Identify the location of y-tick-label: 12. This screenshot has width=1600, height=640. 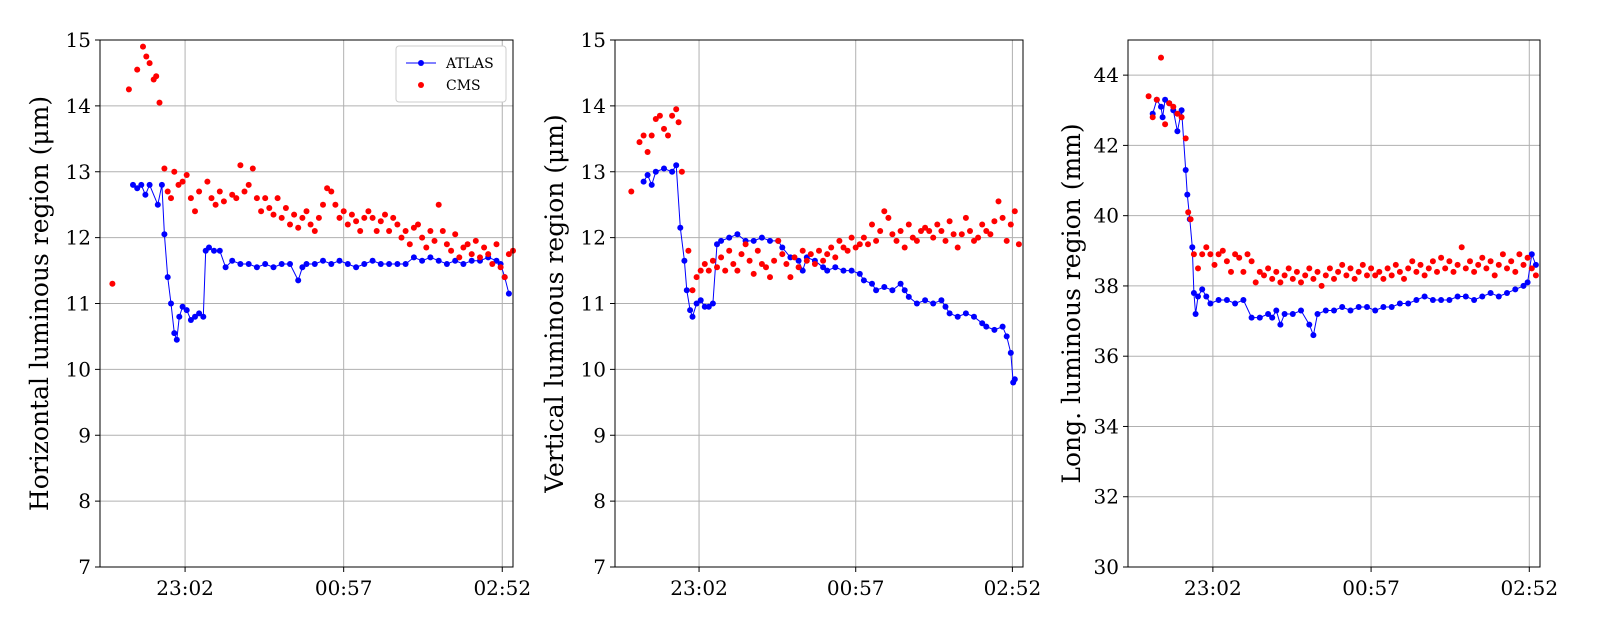
(593, 238).